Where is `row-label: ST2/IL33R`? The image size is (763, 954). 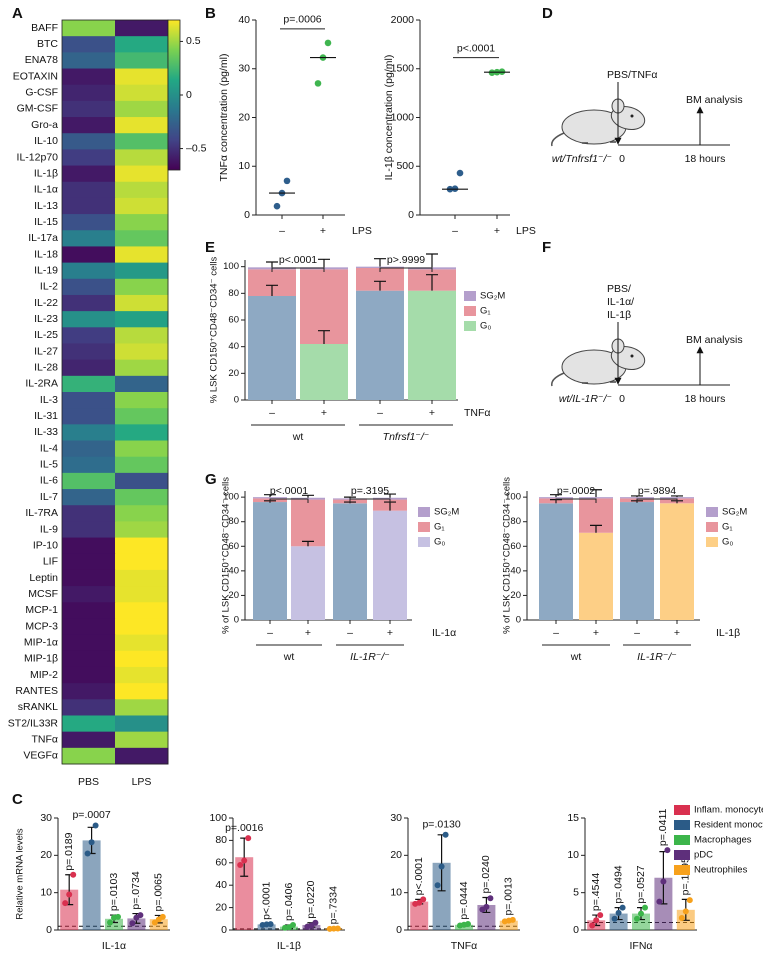
row-label: ST2/IL33R is located at coordinates (33, 723).